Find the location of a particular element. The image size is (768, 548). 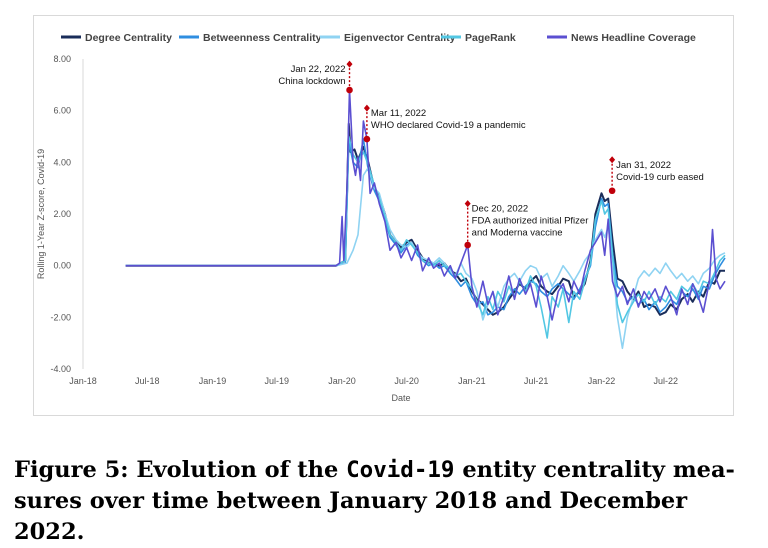

x-tick-label: Jan-21 is located at coordinates (472, 381).